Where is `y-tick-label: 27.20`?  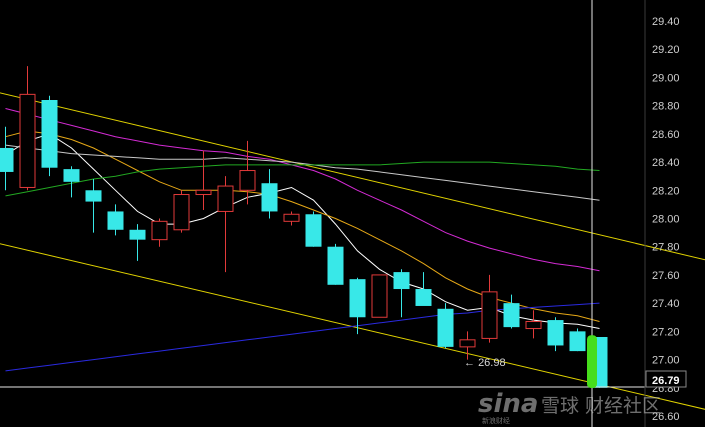 y-tick-label: 27.20 is located at coordinates (666, 332).